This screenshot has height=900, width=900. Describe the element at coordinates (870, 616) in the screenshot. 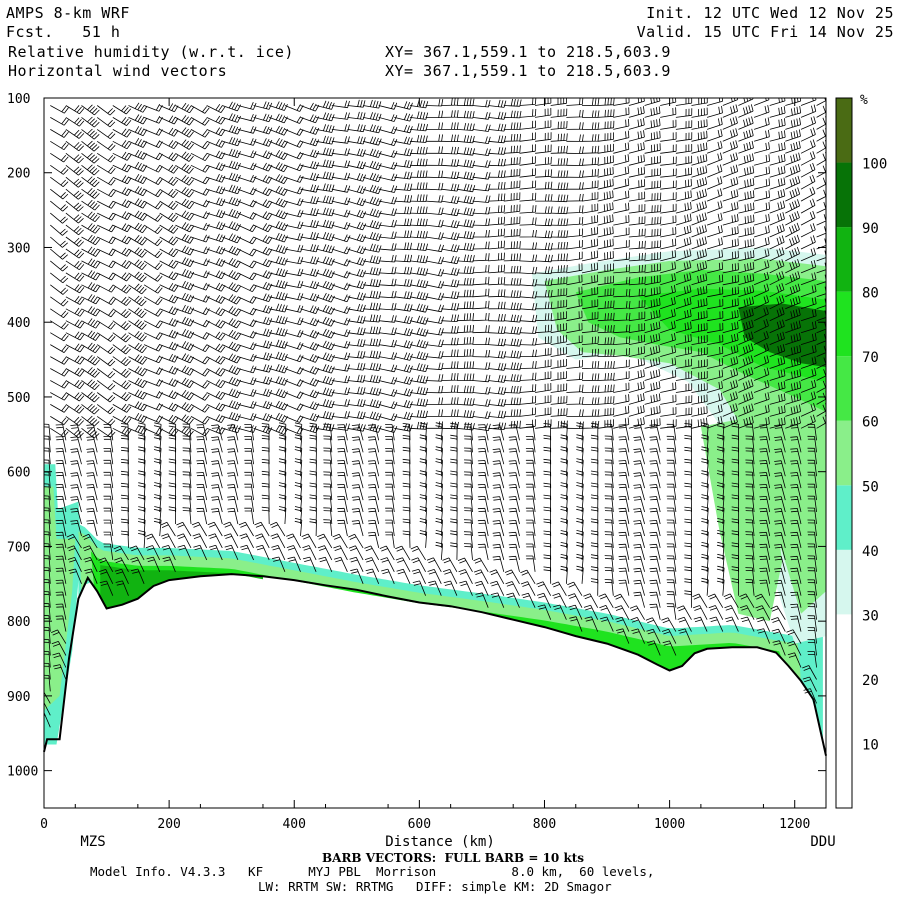

I see `colorbar-label: 30` at that location.